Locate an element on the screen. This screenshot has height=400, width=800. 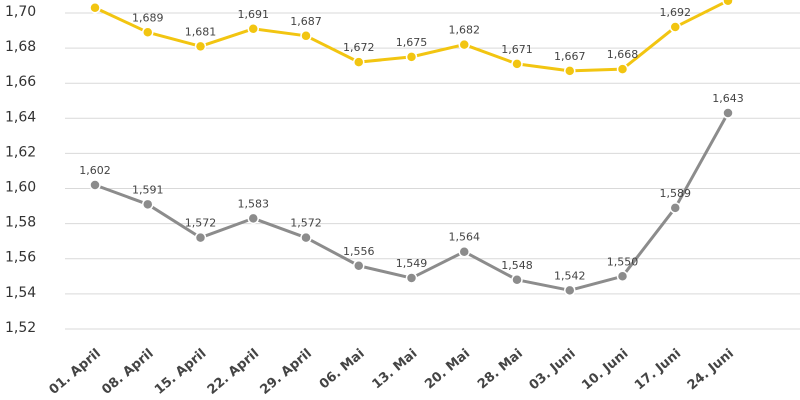
data-label: 1,564 is located at coordinates (465, 237).